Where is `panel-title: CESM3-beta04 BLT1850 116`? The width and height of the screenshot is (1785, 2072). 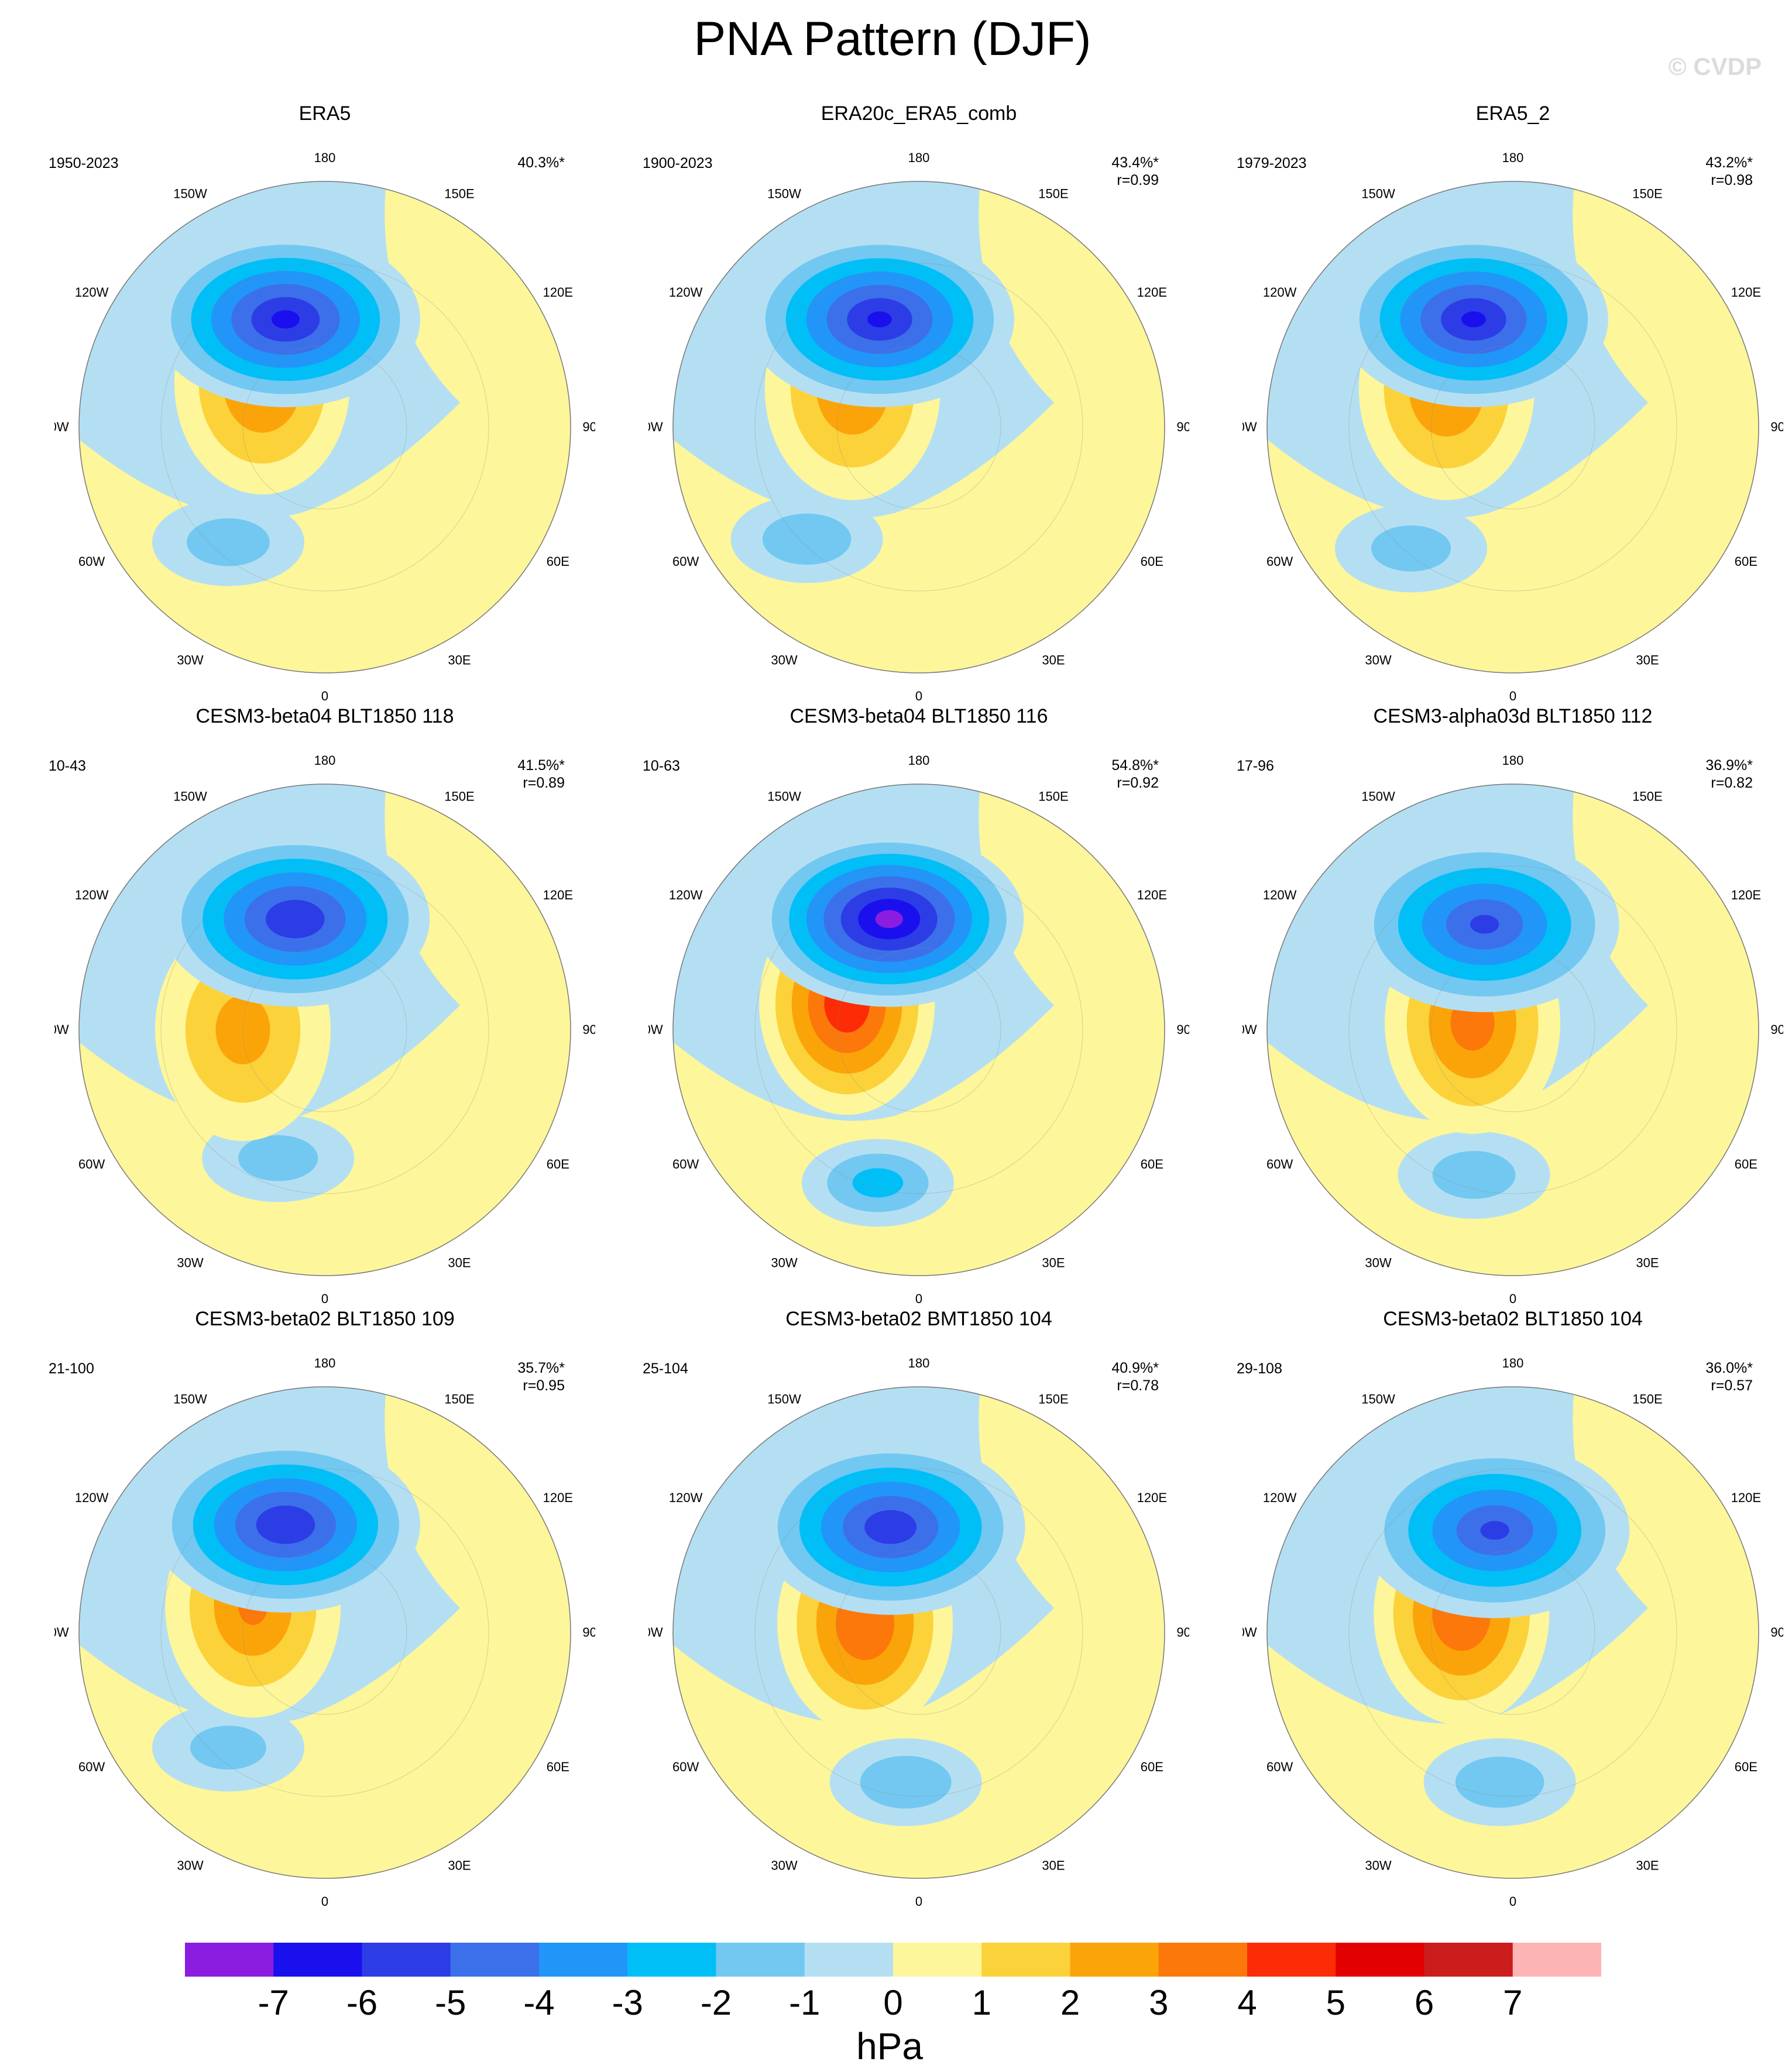
panel-title: CESM3-beta04 BLT1850 116 is located at coordinates (919, 716).